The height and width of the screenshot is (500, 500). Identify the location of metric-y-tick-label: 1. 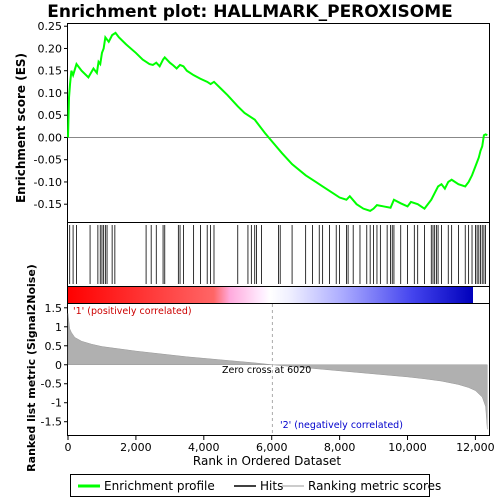
(58, 327).